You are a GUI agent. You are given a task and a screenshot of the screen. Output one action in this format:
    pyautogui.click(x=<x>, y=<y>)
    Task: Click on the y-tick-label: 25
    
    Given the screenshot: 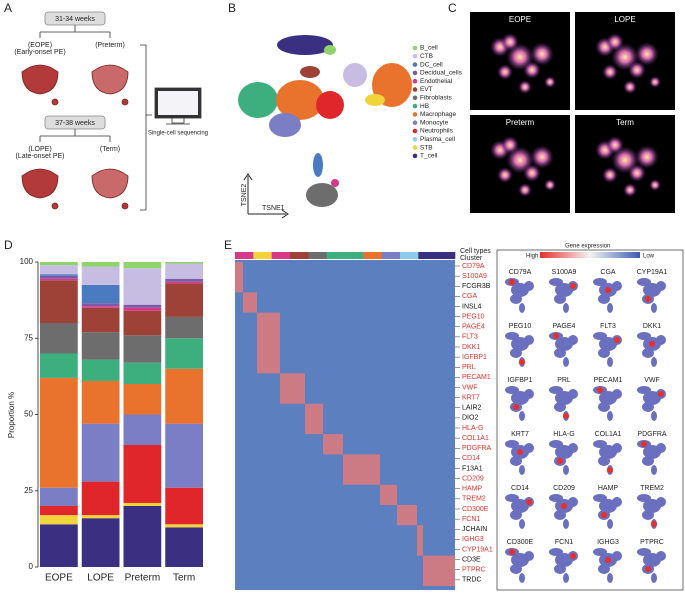 What is the action you would take?
    pyautogui.click(x=28, y=490)
    